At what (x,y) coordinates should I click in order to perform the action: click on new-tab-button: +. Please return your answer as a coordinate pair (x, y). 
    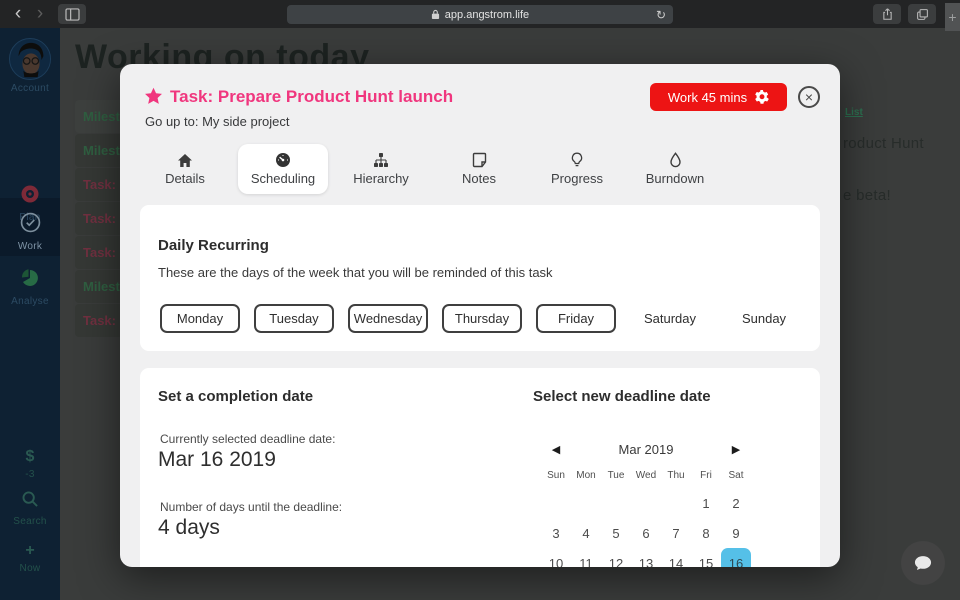
    Looking at the image, I should click on (952, 17).